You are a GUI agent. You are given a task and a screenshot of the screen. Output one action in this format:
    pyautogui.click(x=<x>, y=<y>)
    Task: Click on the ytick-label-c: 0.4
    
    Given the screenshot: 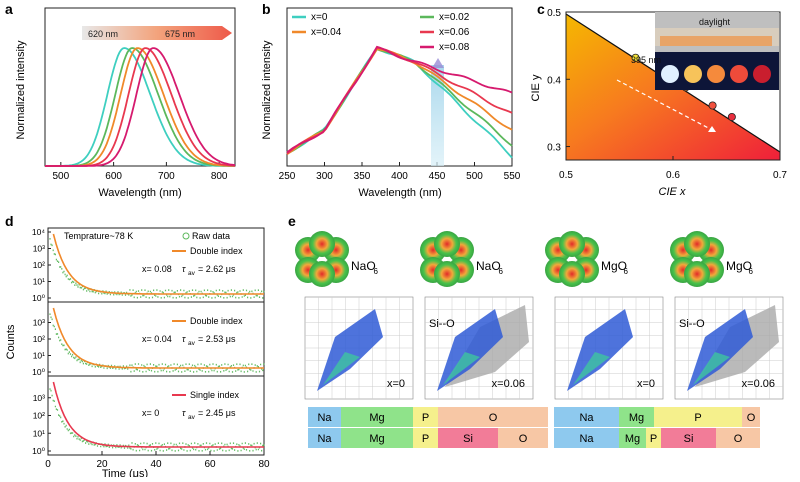 What is the action you would take?
    pyautogui.click(x=554, y=80)
    